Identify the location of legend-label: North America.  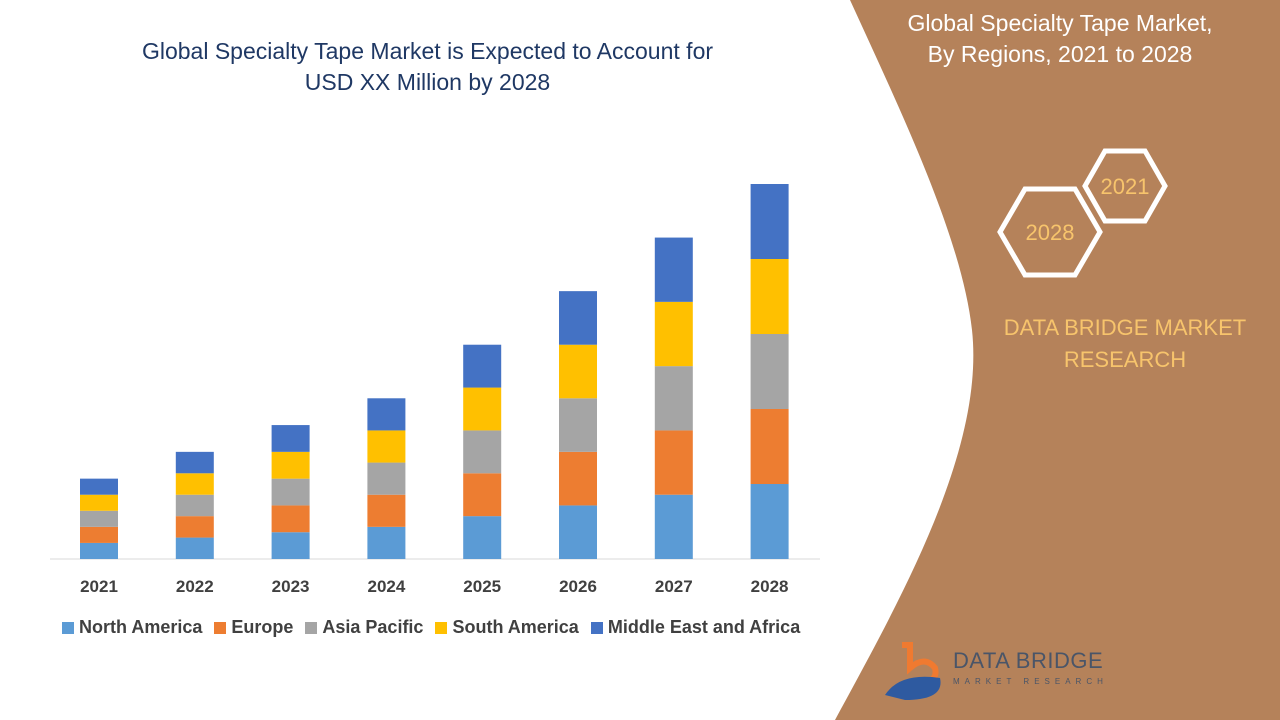
(141, 627).